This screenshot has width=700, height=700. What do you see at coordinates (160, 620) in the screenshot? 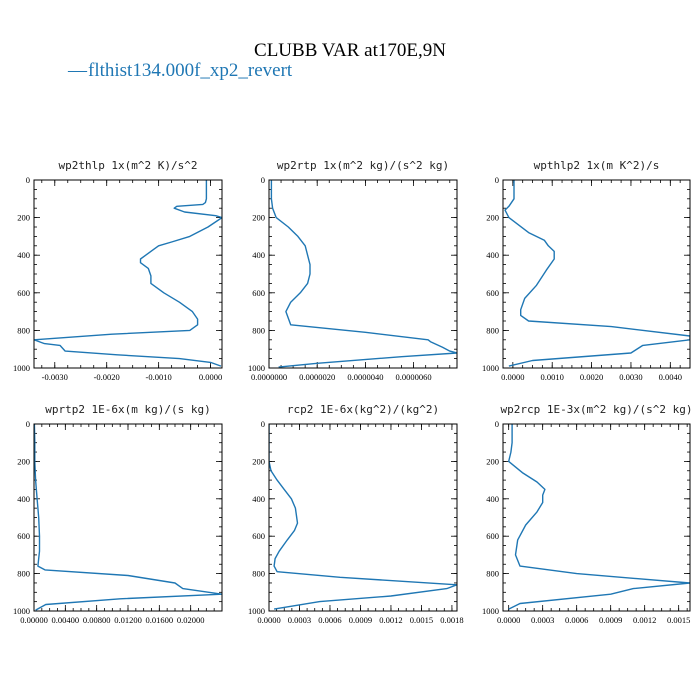
I see `x-tick-label: 0.01600` at bounding box center [160, 620].